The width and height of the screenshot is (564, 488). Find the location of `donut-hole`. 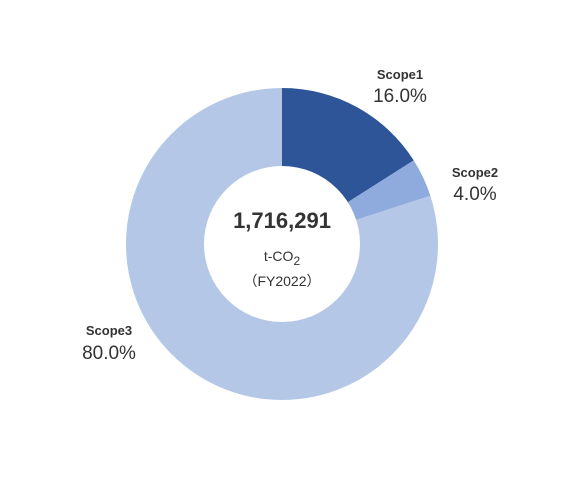

donut-hole is located at coordinates (282, 244).